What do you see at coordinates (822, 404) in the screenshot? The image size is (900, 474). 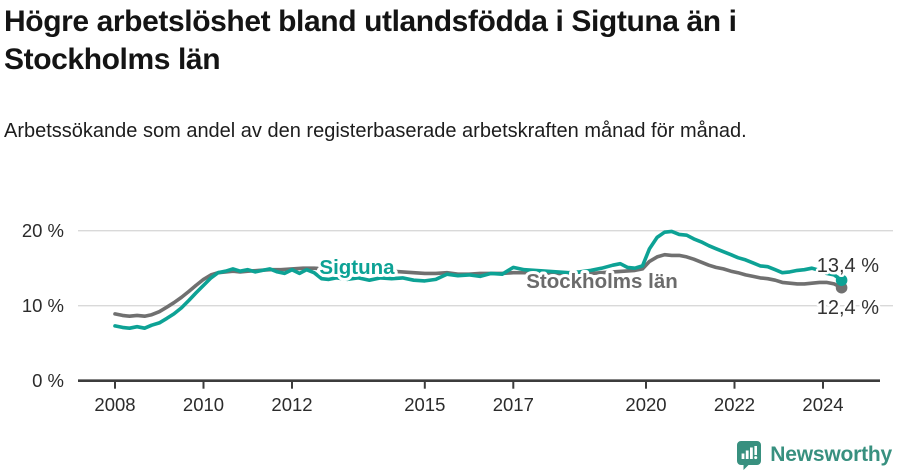 I see `x-tick-label-2024: 2024` at bounding box center [822, 404].